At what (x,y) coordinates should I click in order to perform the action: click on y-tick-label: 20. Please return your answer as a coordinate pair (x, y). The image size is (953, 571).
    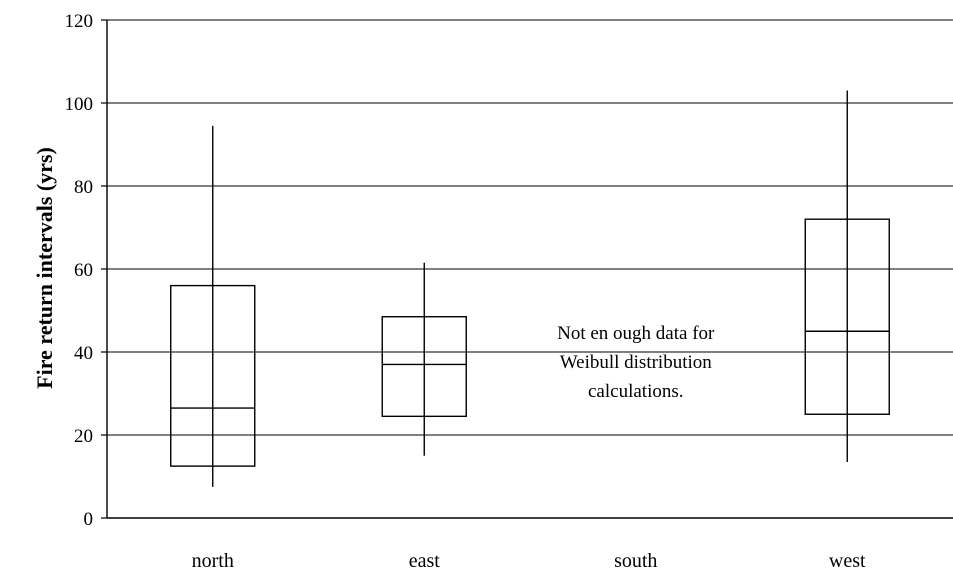
    Looking at the image, I should click on (83, 436).